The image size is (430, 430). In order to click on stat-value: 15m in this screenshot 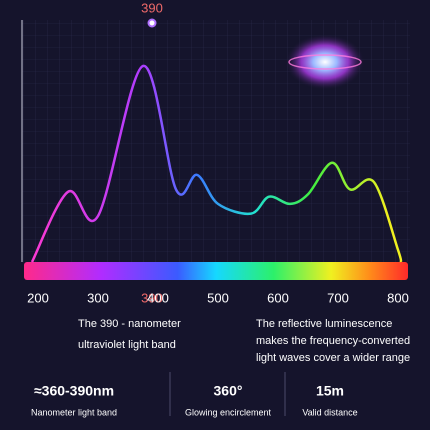, I will do `click(330, 391)`.